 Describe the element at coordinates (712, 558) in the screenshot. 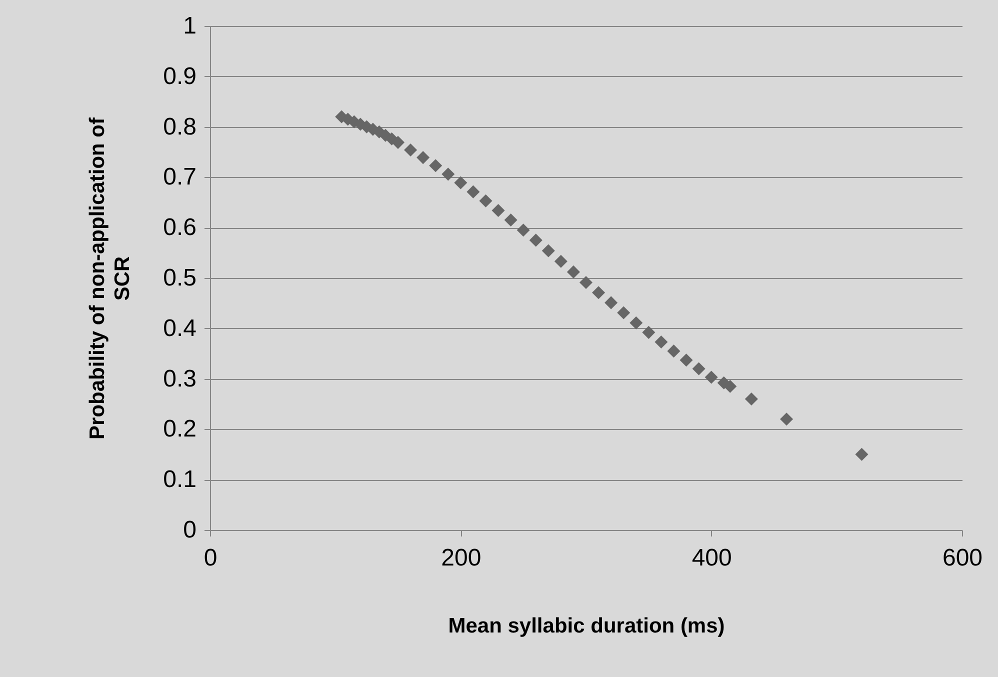

I see `x-tick-label: 400` at that location.